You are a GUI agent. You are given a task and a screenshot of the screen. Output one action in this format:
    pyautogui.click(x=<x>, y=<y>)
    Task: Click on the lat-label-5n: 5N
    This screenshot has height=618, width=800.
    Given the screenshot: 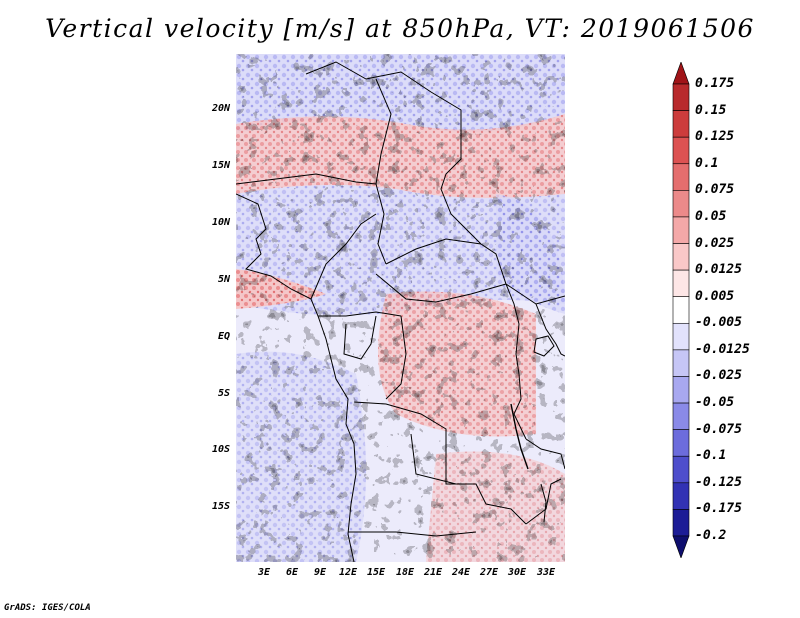 What is the action you would take?
    pyautogui.click(x=223, y=279)
    